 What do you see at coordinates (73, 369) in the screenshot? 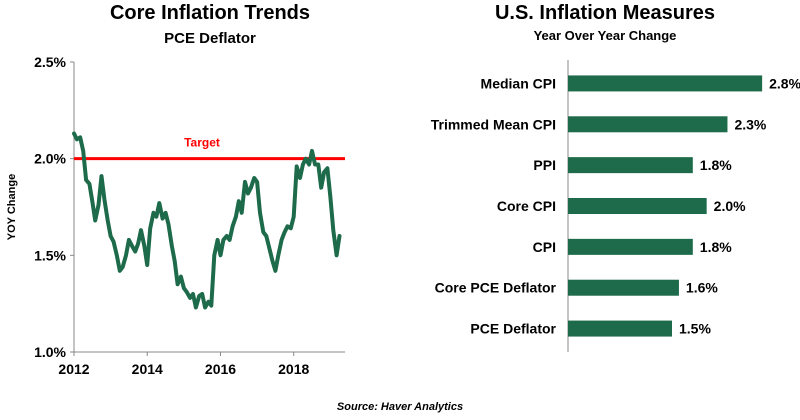
I see `x-tick-label: 2012` at bounding box center [73, 369].